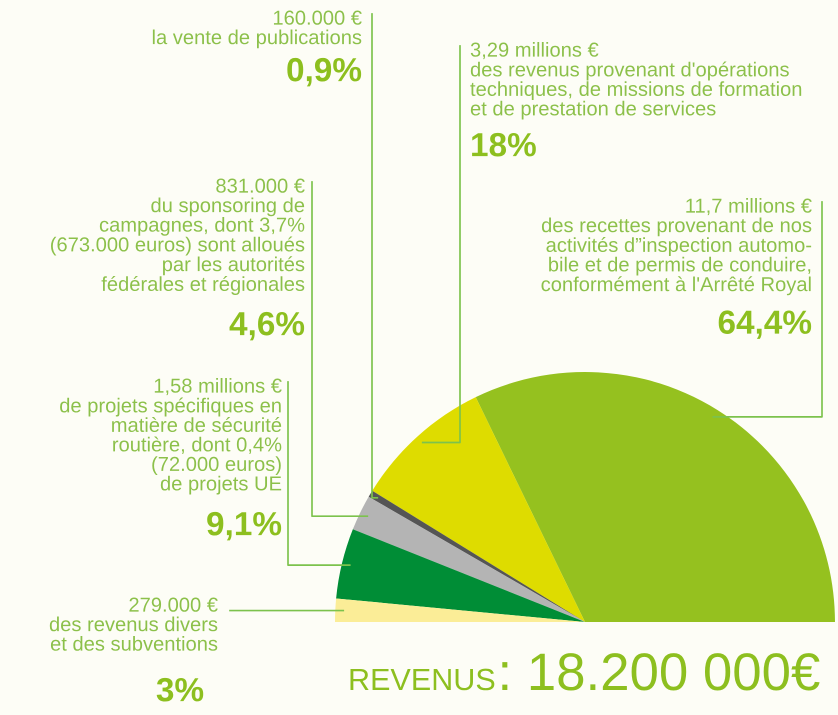 This screenshot has height=715, width=838. I want to click on data-label: 4,6%, so click(267, 326).